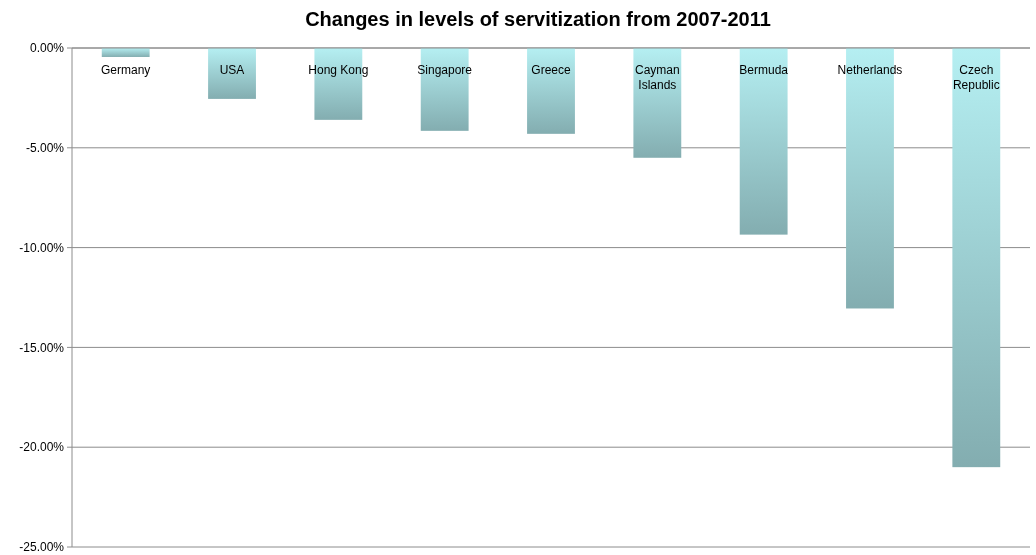 The image size is (1036, 555). What do you see at coordinates (538, 19) in the screenshot?
I see `chart-title: Changes in levels of servitization from 2007-2011` at bounding box center [538, 19].